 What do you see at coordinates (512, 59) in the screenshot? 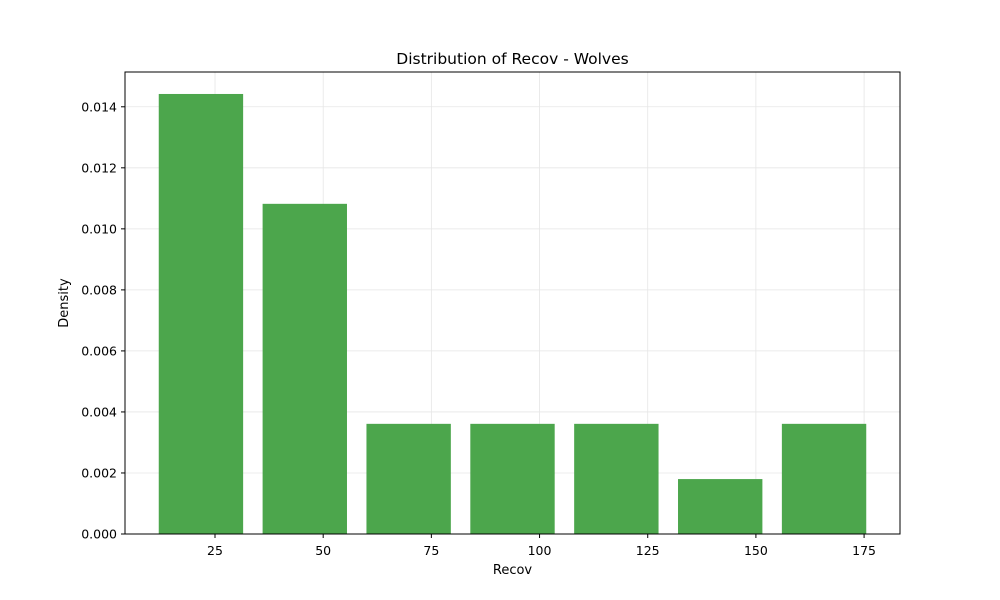
I see `chart-title: Distribution of Recov - Wolves` at bounding box center [512, 59].